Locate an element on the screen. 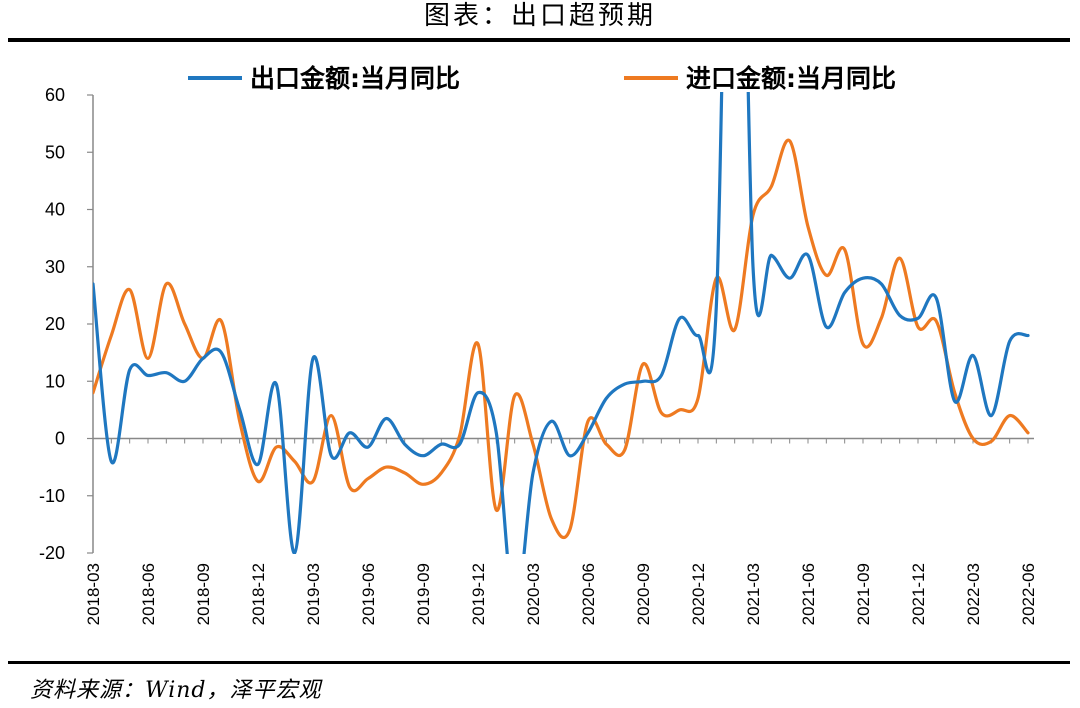 Image resolution: width=1080 pixels, height=708 pixels. chart-title: 图表：出口超预期 is located at coordinates (539, 16).